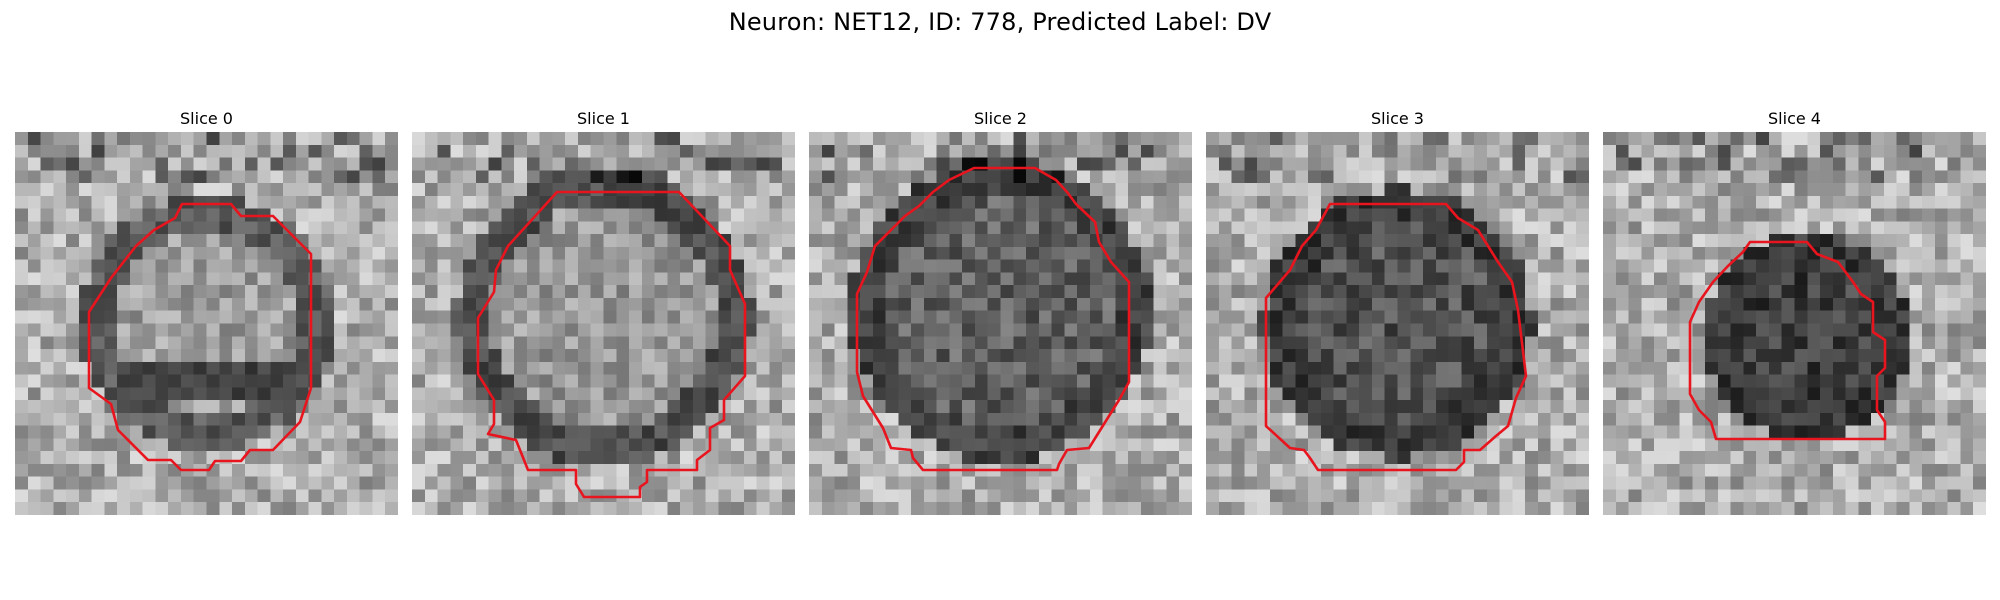 The width and height of the screenshot is (2000, 600). What do you see at coordinates (206, 118) in the screenshot?
I see `slice-title: Slice 0` at bounding box center [206, 118].